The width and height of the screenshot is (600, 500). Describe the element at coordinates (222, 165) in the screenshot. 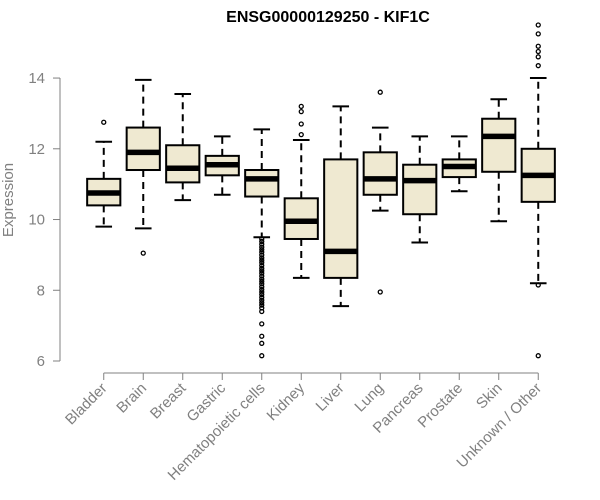

I see `box-gastric` at that location.